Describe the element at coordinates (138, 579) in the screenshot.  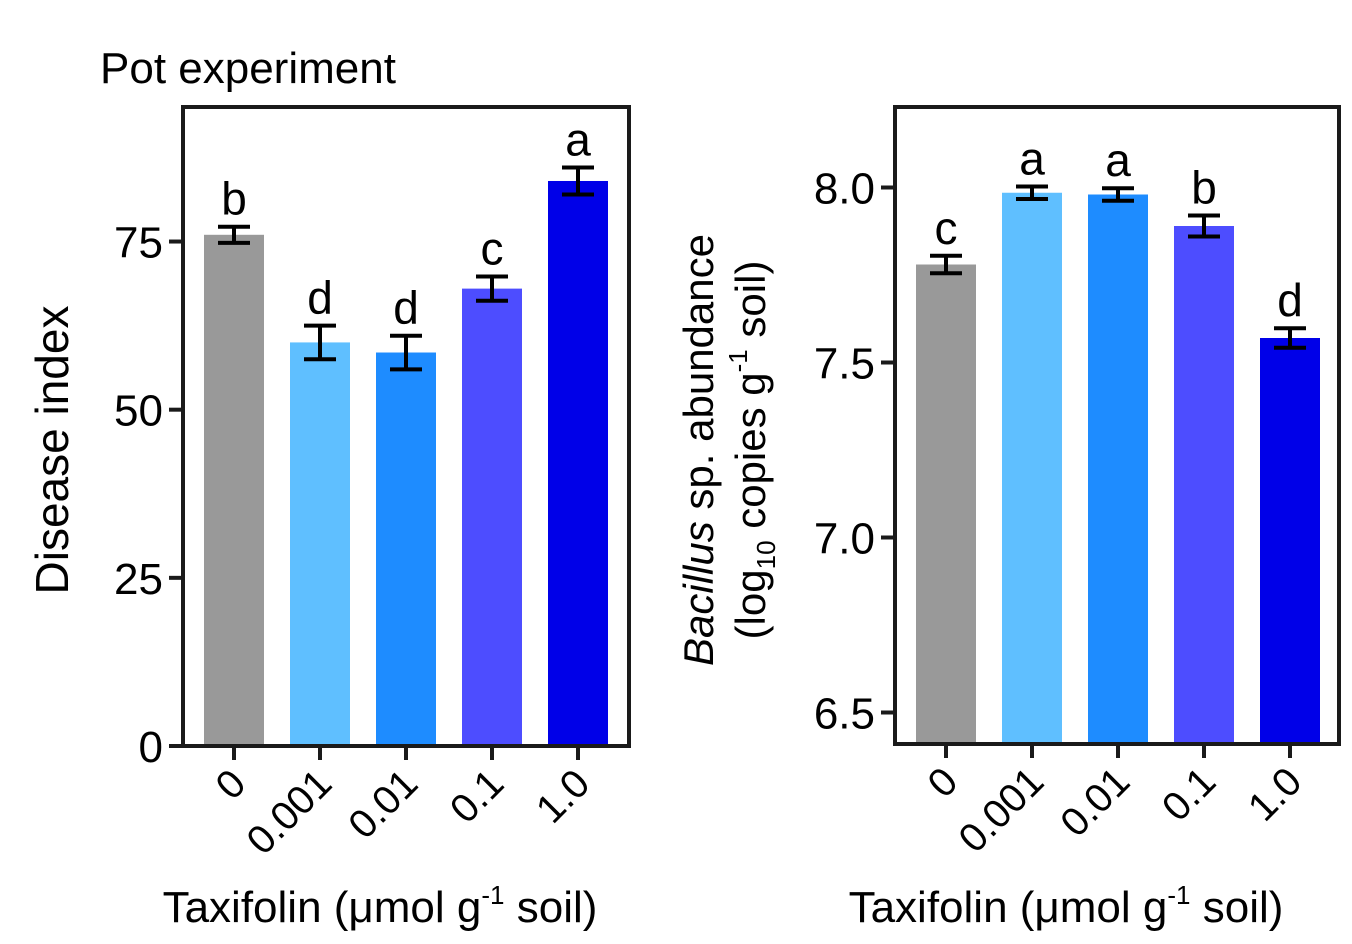
I see `y-tick-label: 25` at that location.